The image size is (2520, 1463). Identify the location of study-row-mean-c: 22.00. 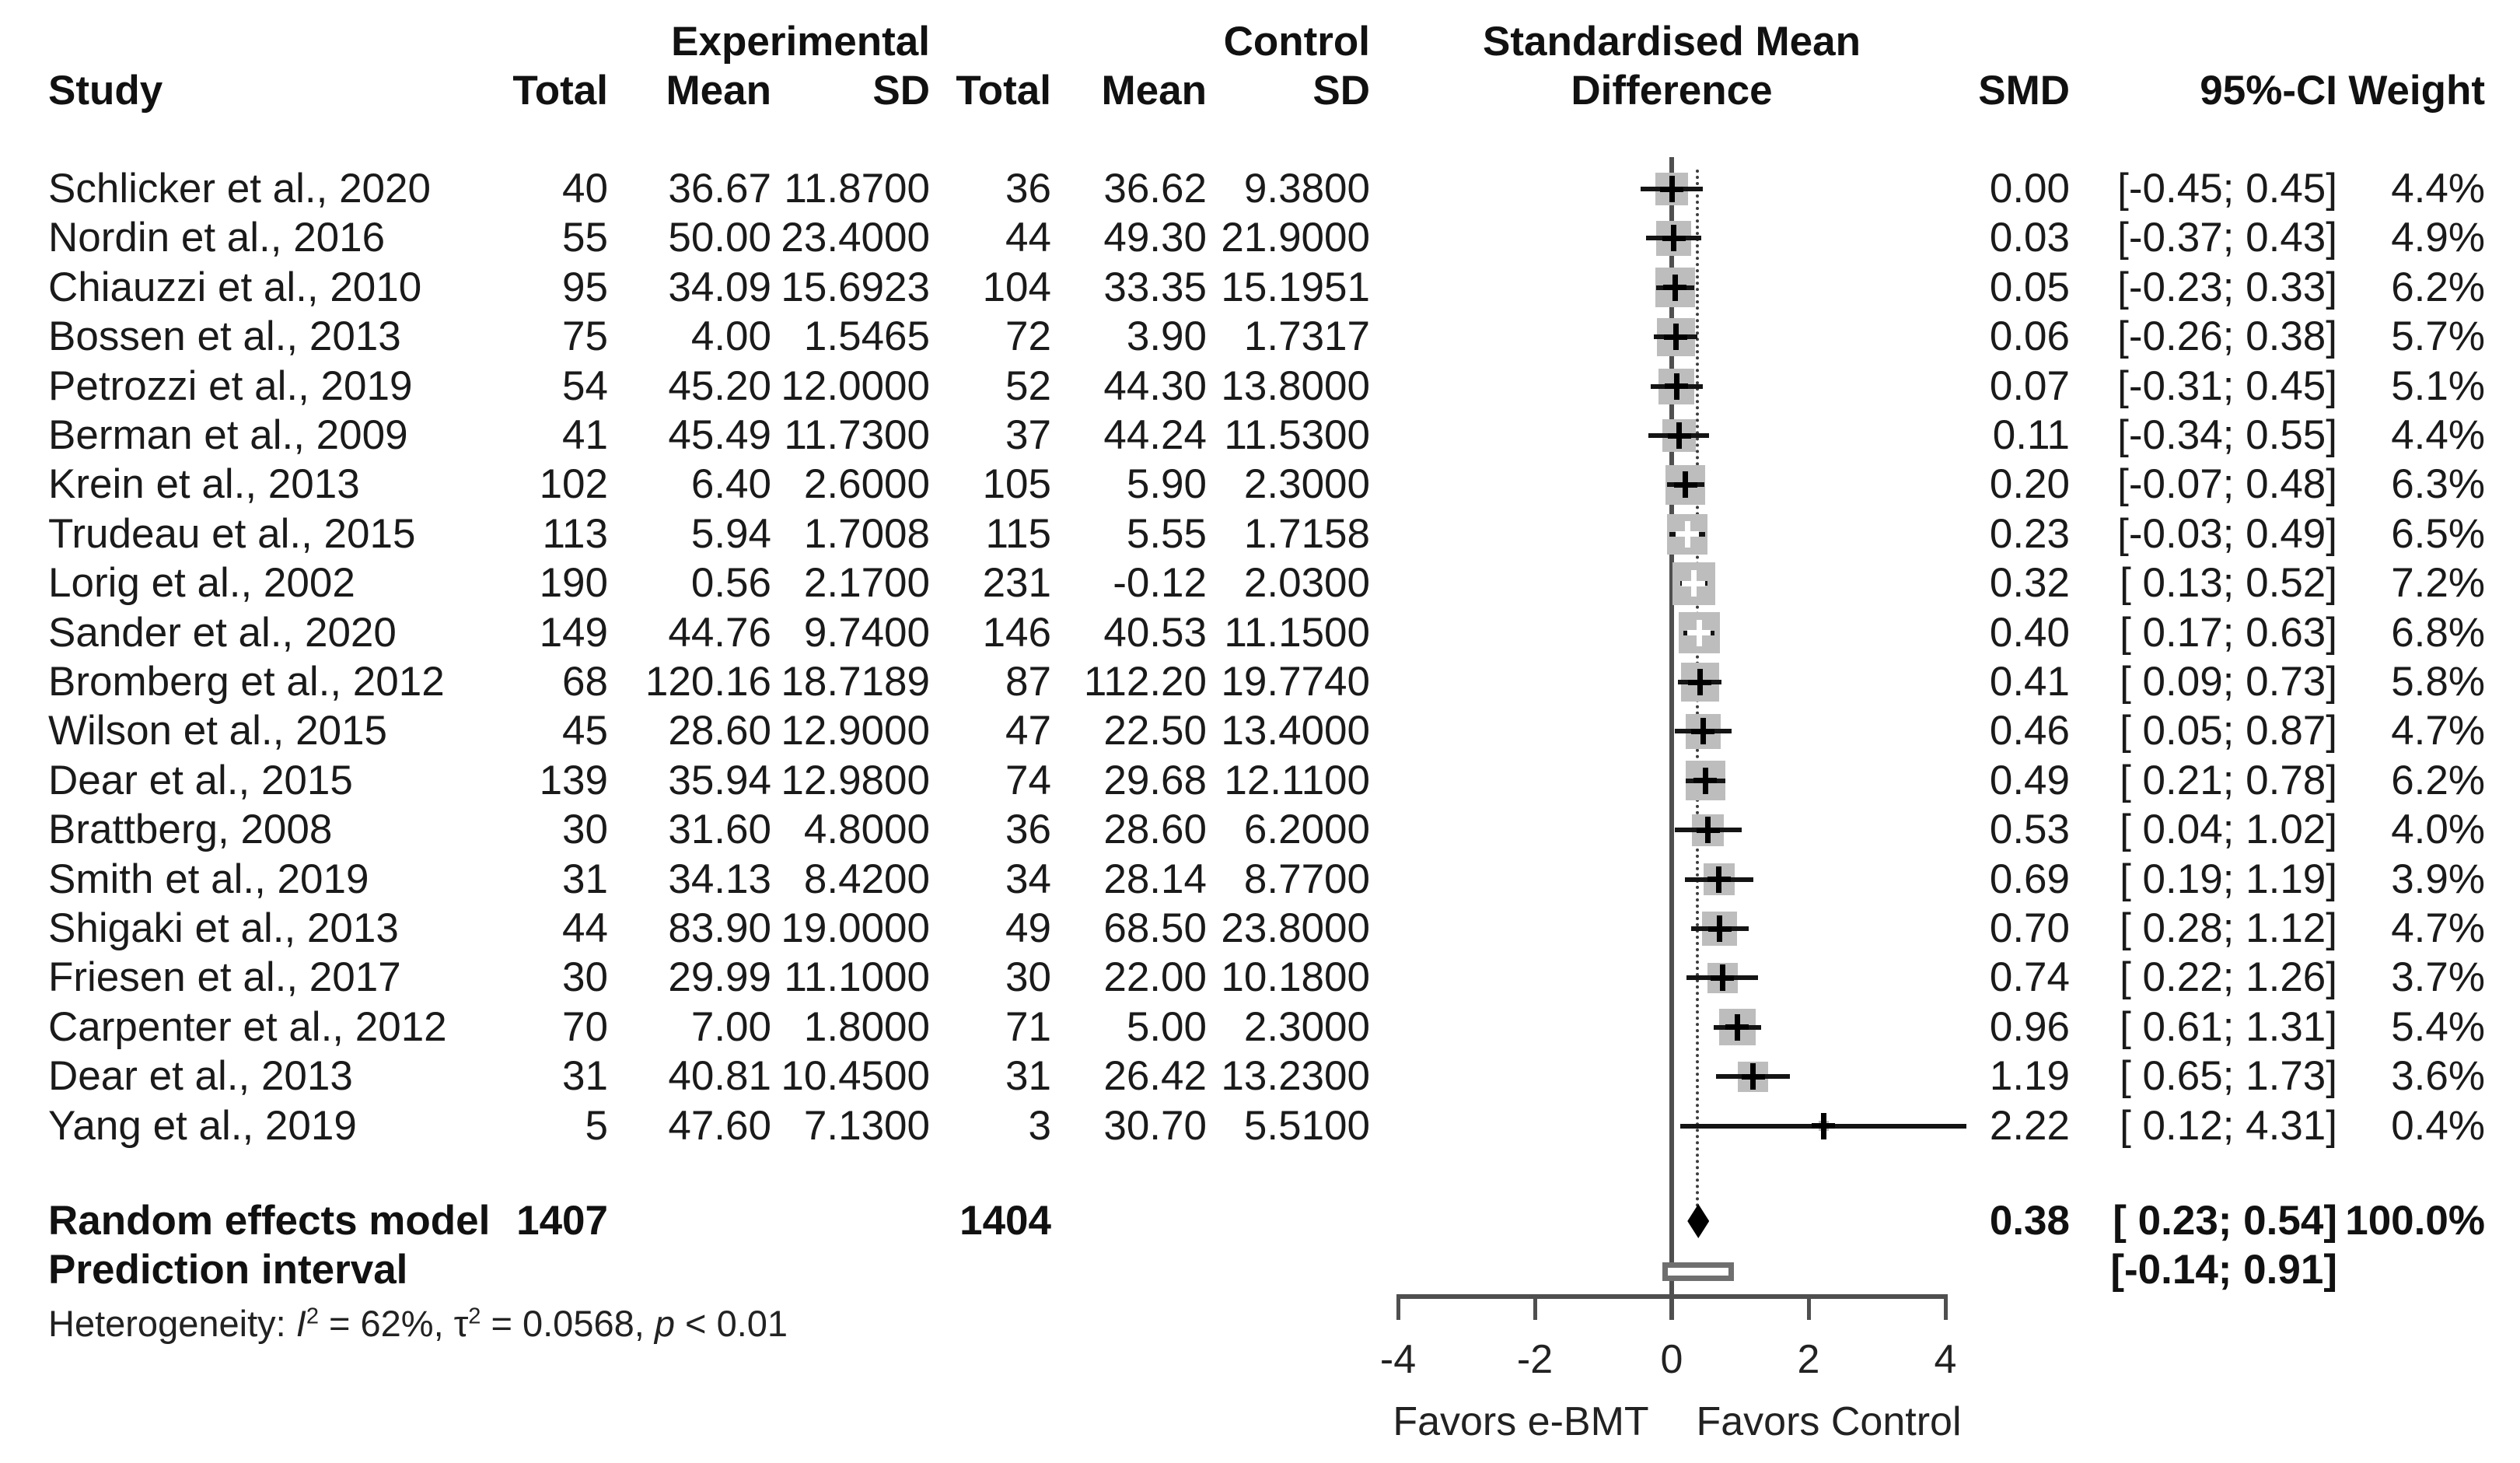
(1155, 978).